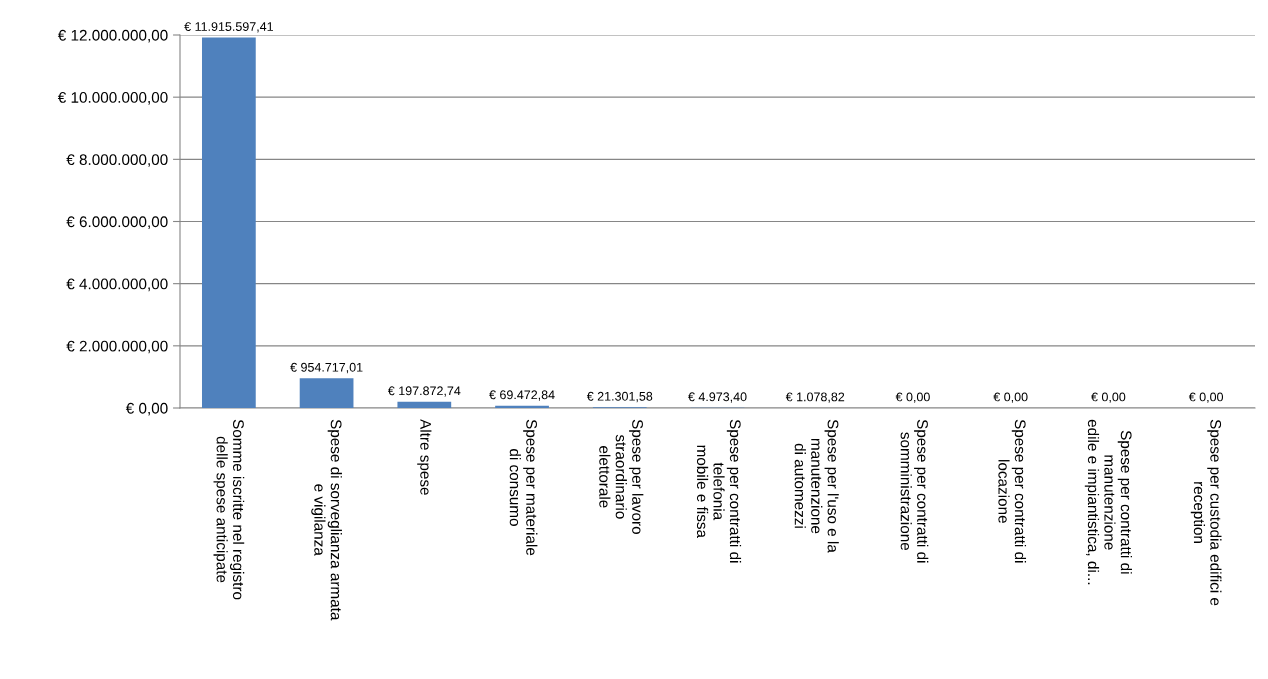 Image resolution: width=1268 pixels, height=679 pixels. I want to click on data-label: € 197.872,74, so click(424, 391).